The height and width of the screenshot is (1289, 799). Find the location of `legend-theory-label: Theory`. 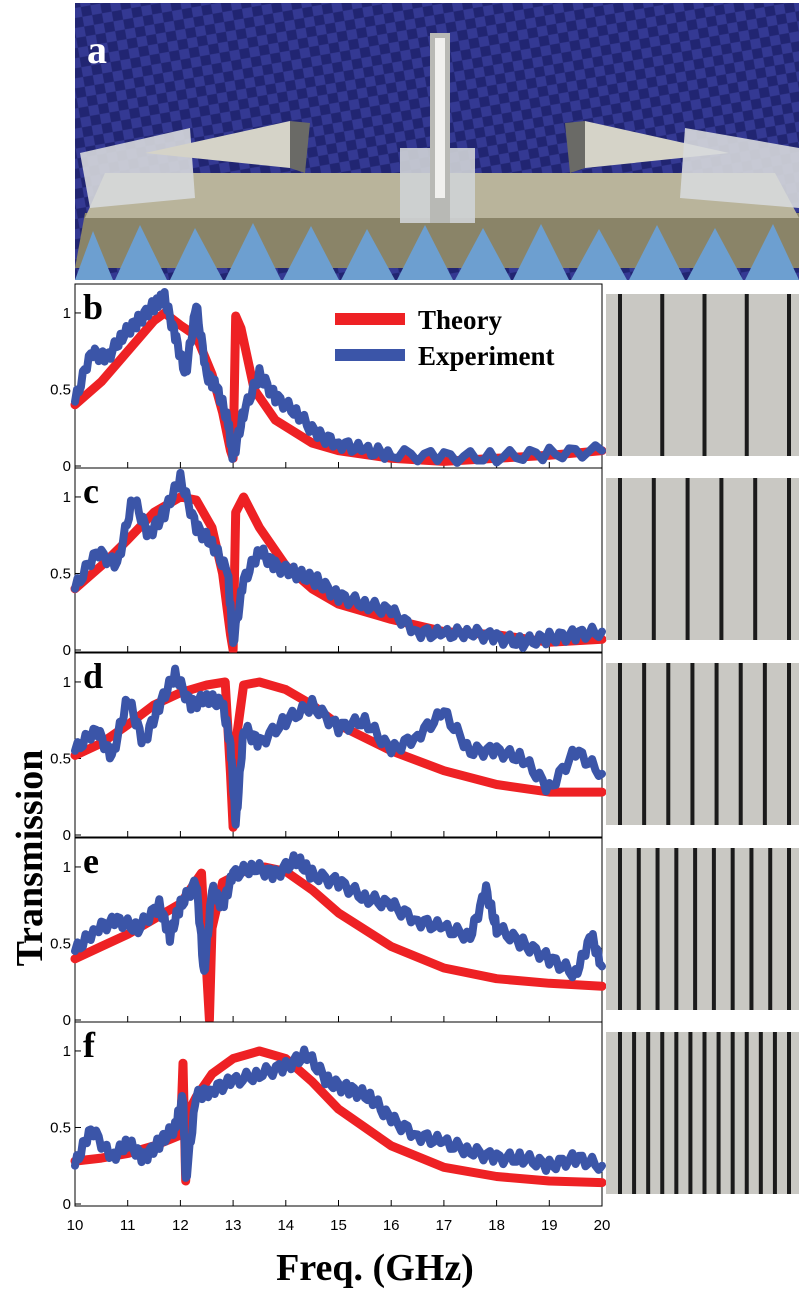

legend-theory-label: Theory is located at coordinates (460, 320).